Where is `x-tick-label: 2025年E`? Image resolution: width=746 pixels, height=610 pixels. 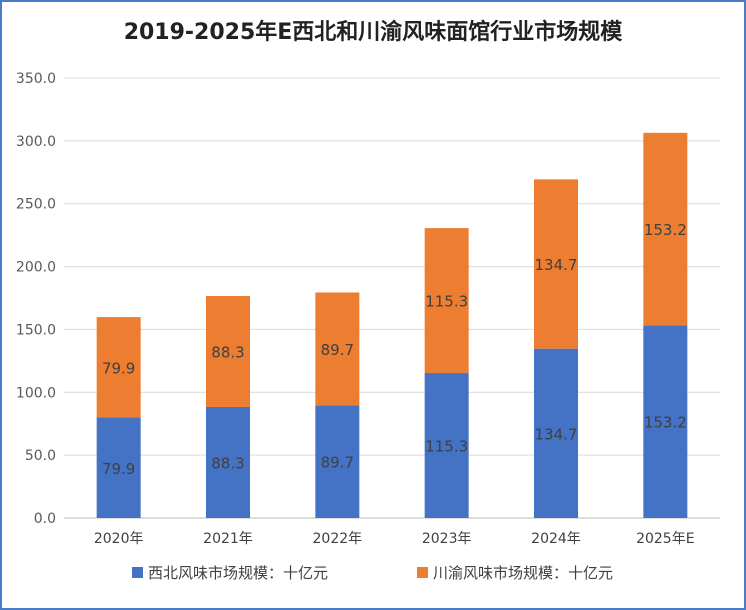 x-tick-label: 2025年E is located at coordinates (665, 539).